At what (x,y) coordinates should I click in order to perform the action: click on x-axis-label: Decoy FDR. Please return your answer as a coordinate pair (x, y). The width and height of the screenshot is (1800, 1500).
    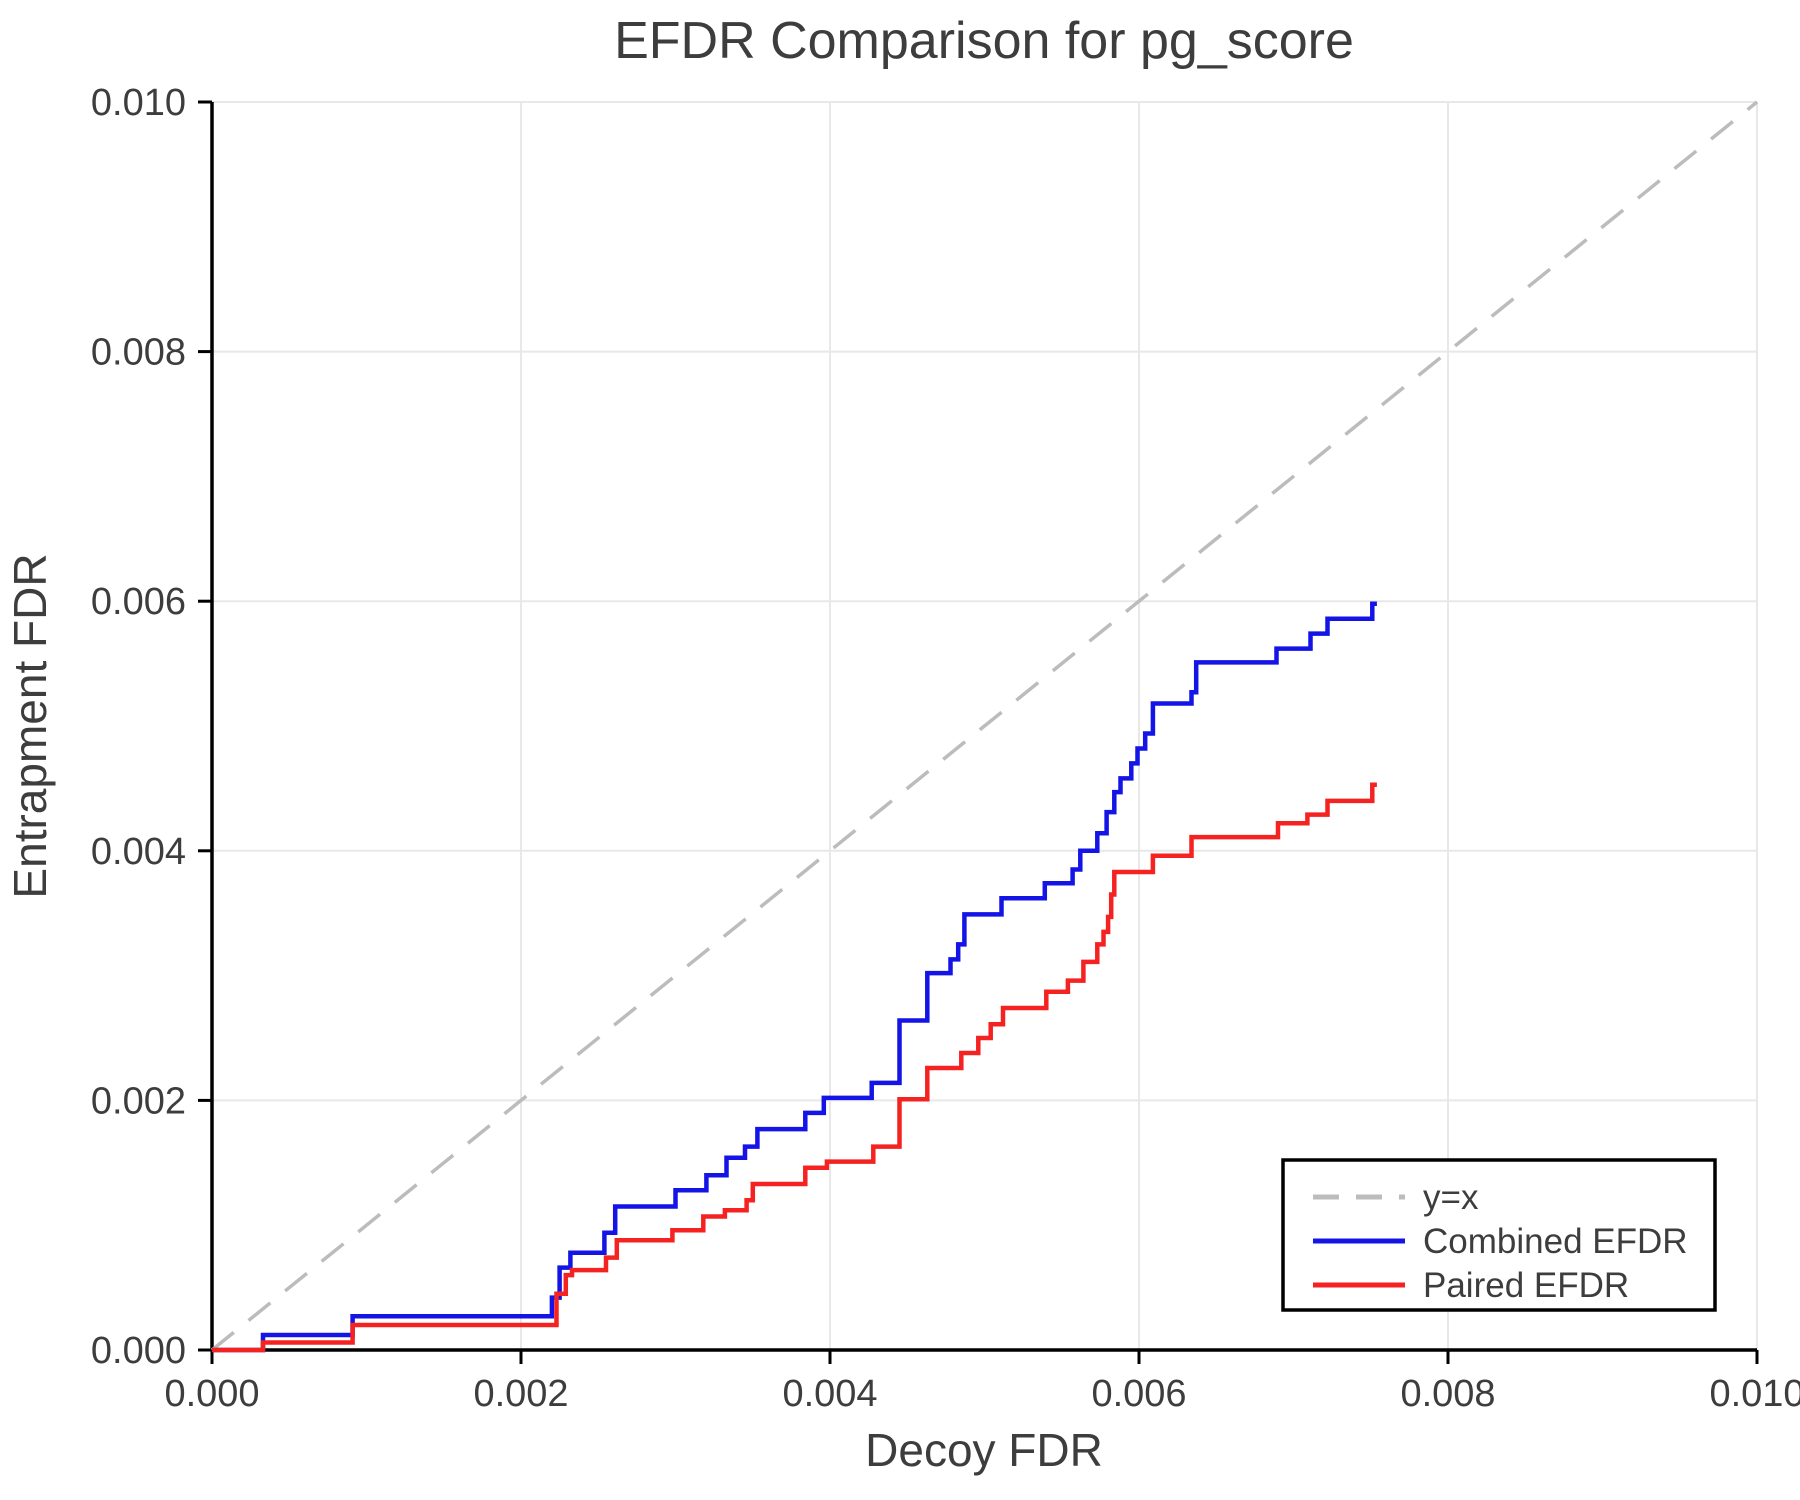
    Looking at the image, I should click on (984, 1450).